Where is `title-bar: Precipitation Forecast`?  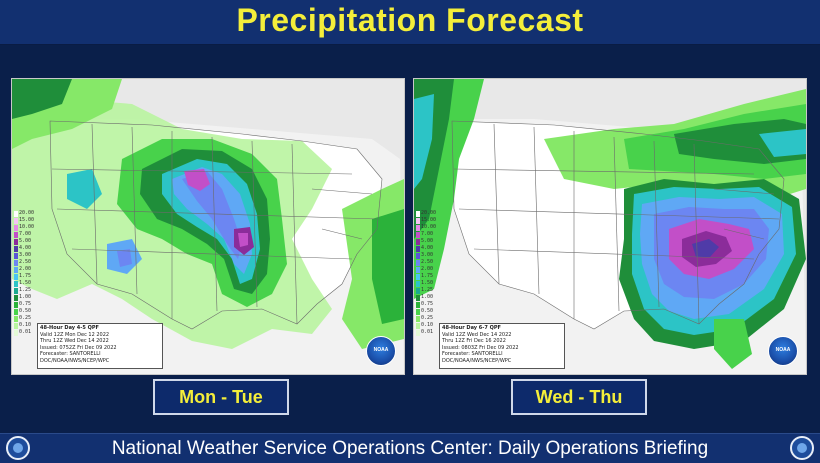
title-bar: Precipitation Forecast is located at coordinates (410, 22).